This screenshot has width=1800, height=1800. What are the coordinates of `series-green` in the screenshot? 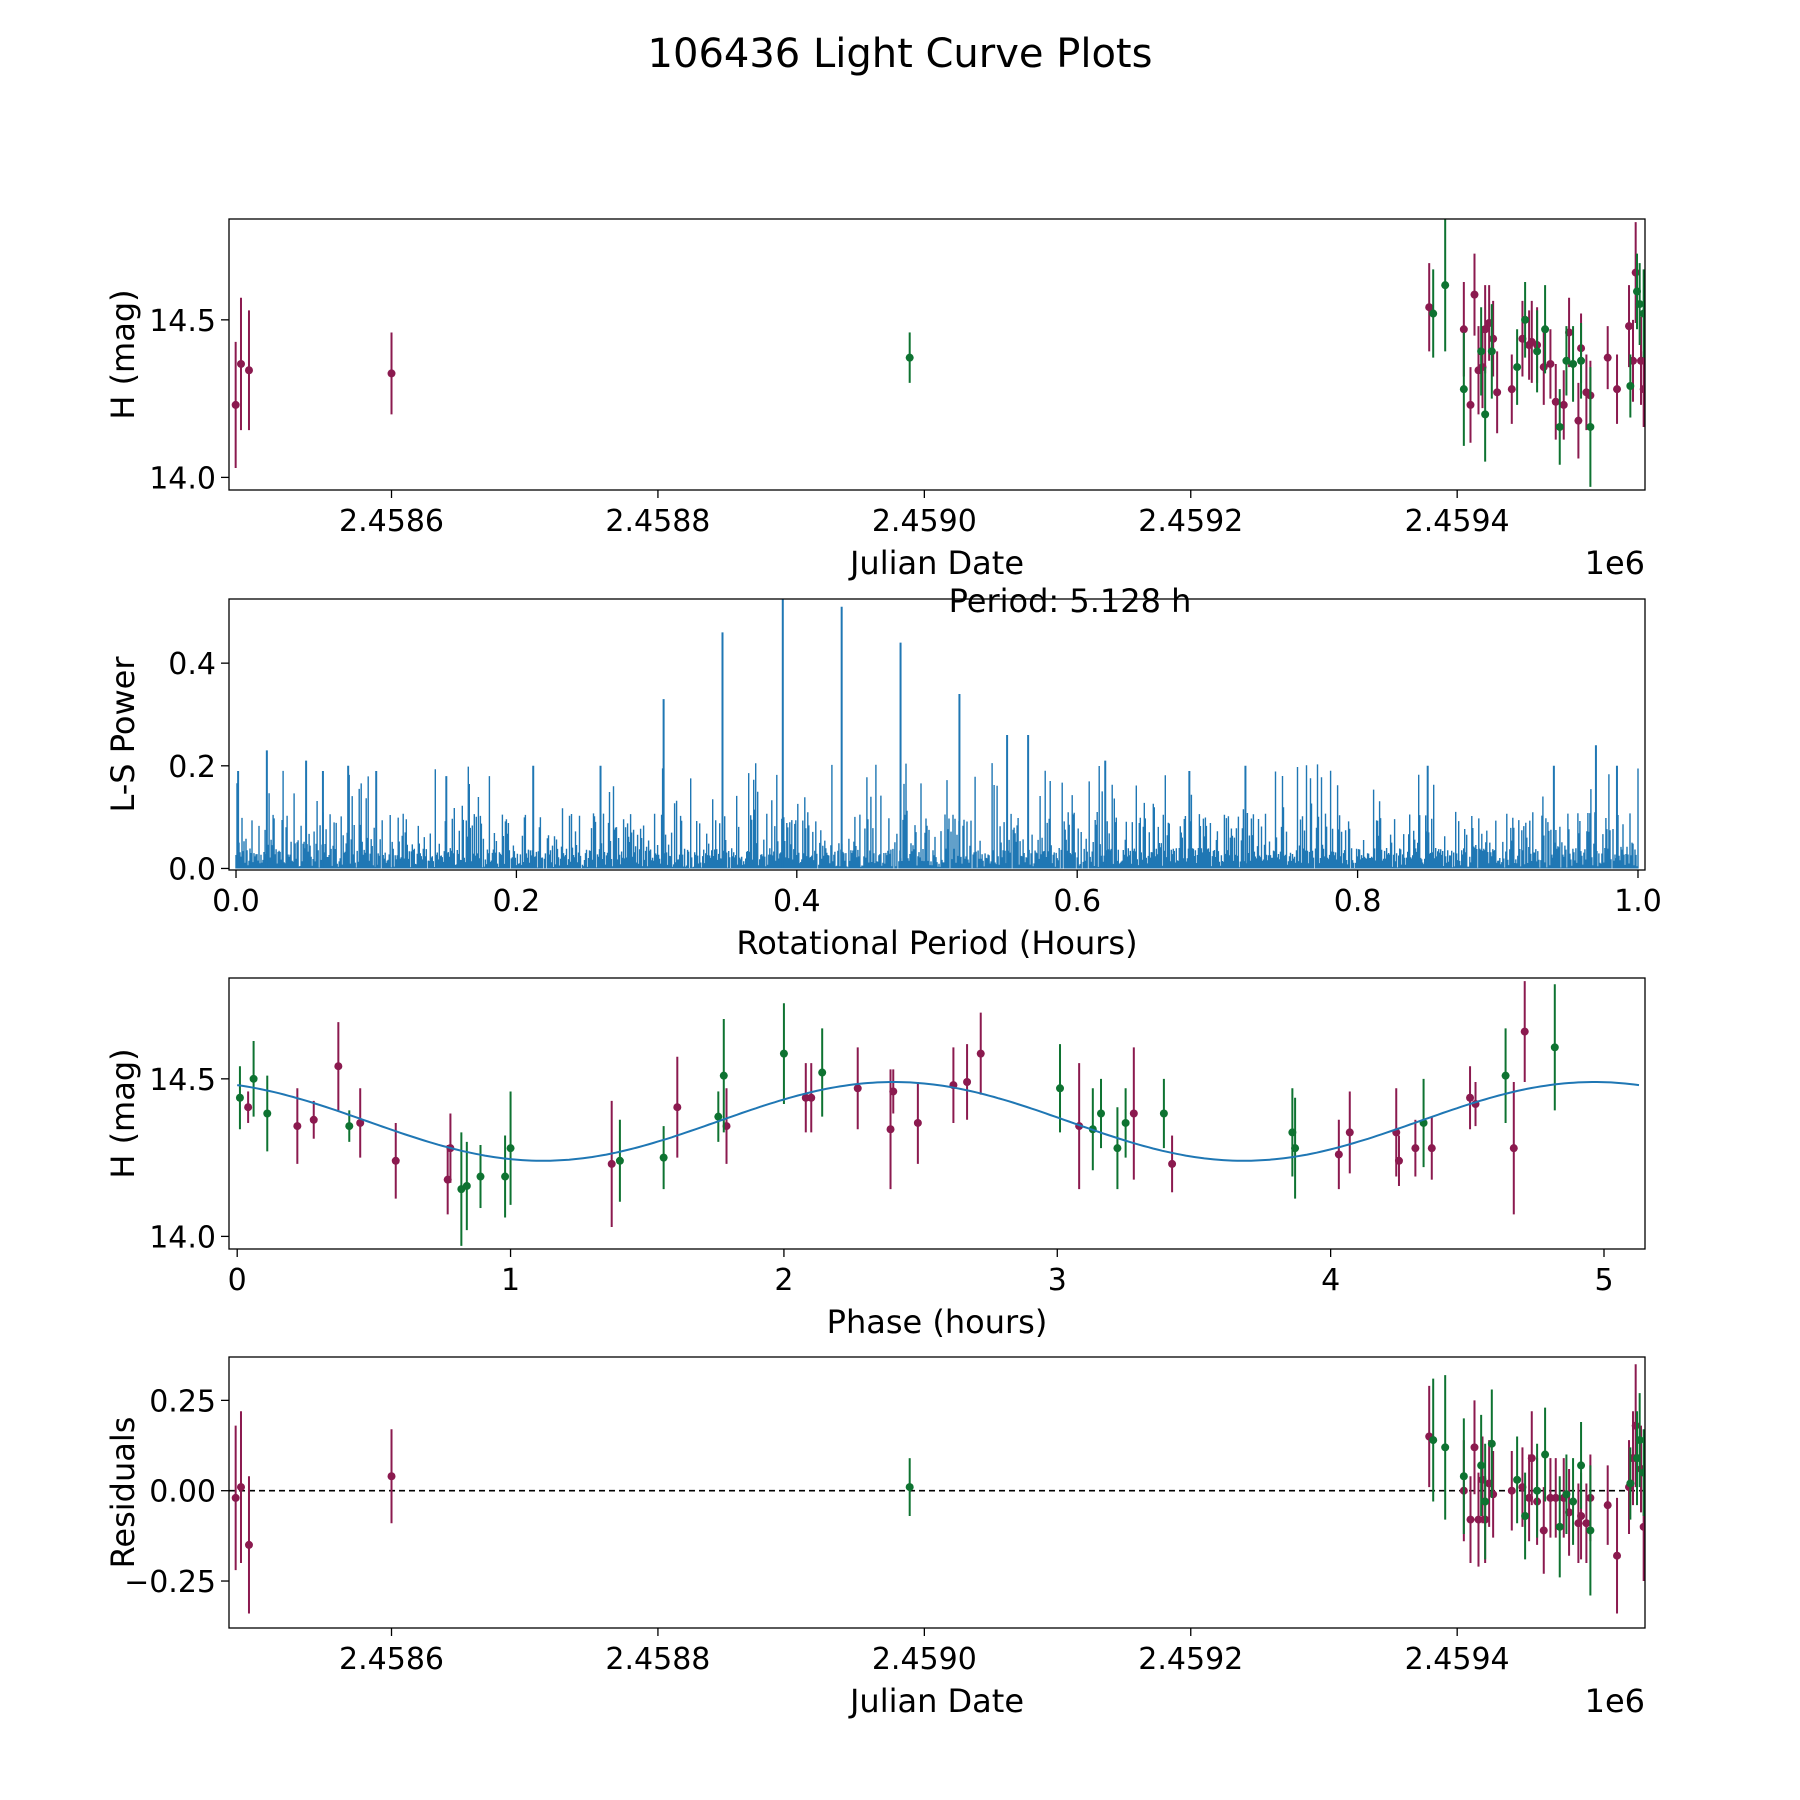 It's located at (1275, 353).